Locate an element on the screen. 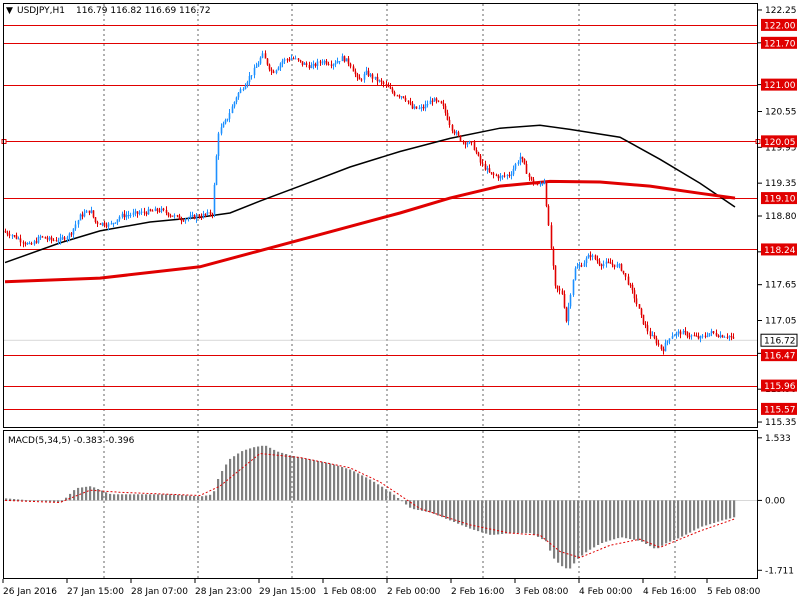 This screenshot has width=800, height=600. price-tick-label: 119.95 is located at coordinates (781, 148).